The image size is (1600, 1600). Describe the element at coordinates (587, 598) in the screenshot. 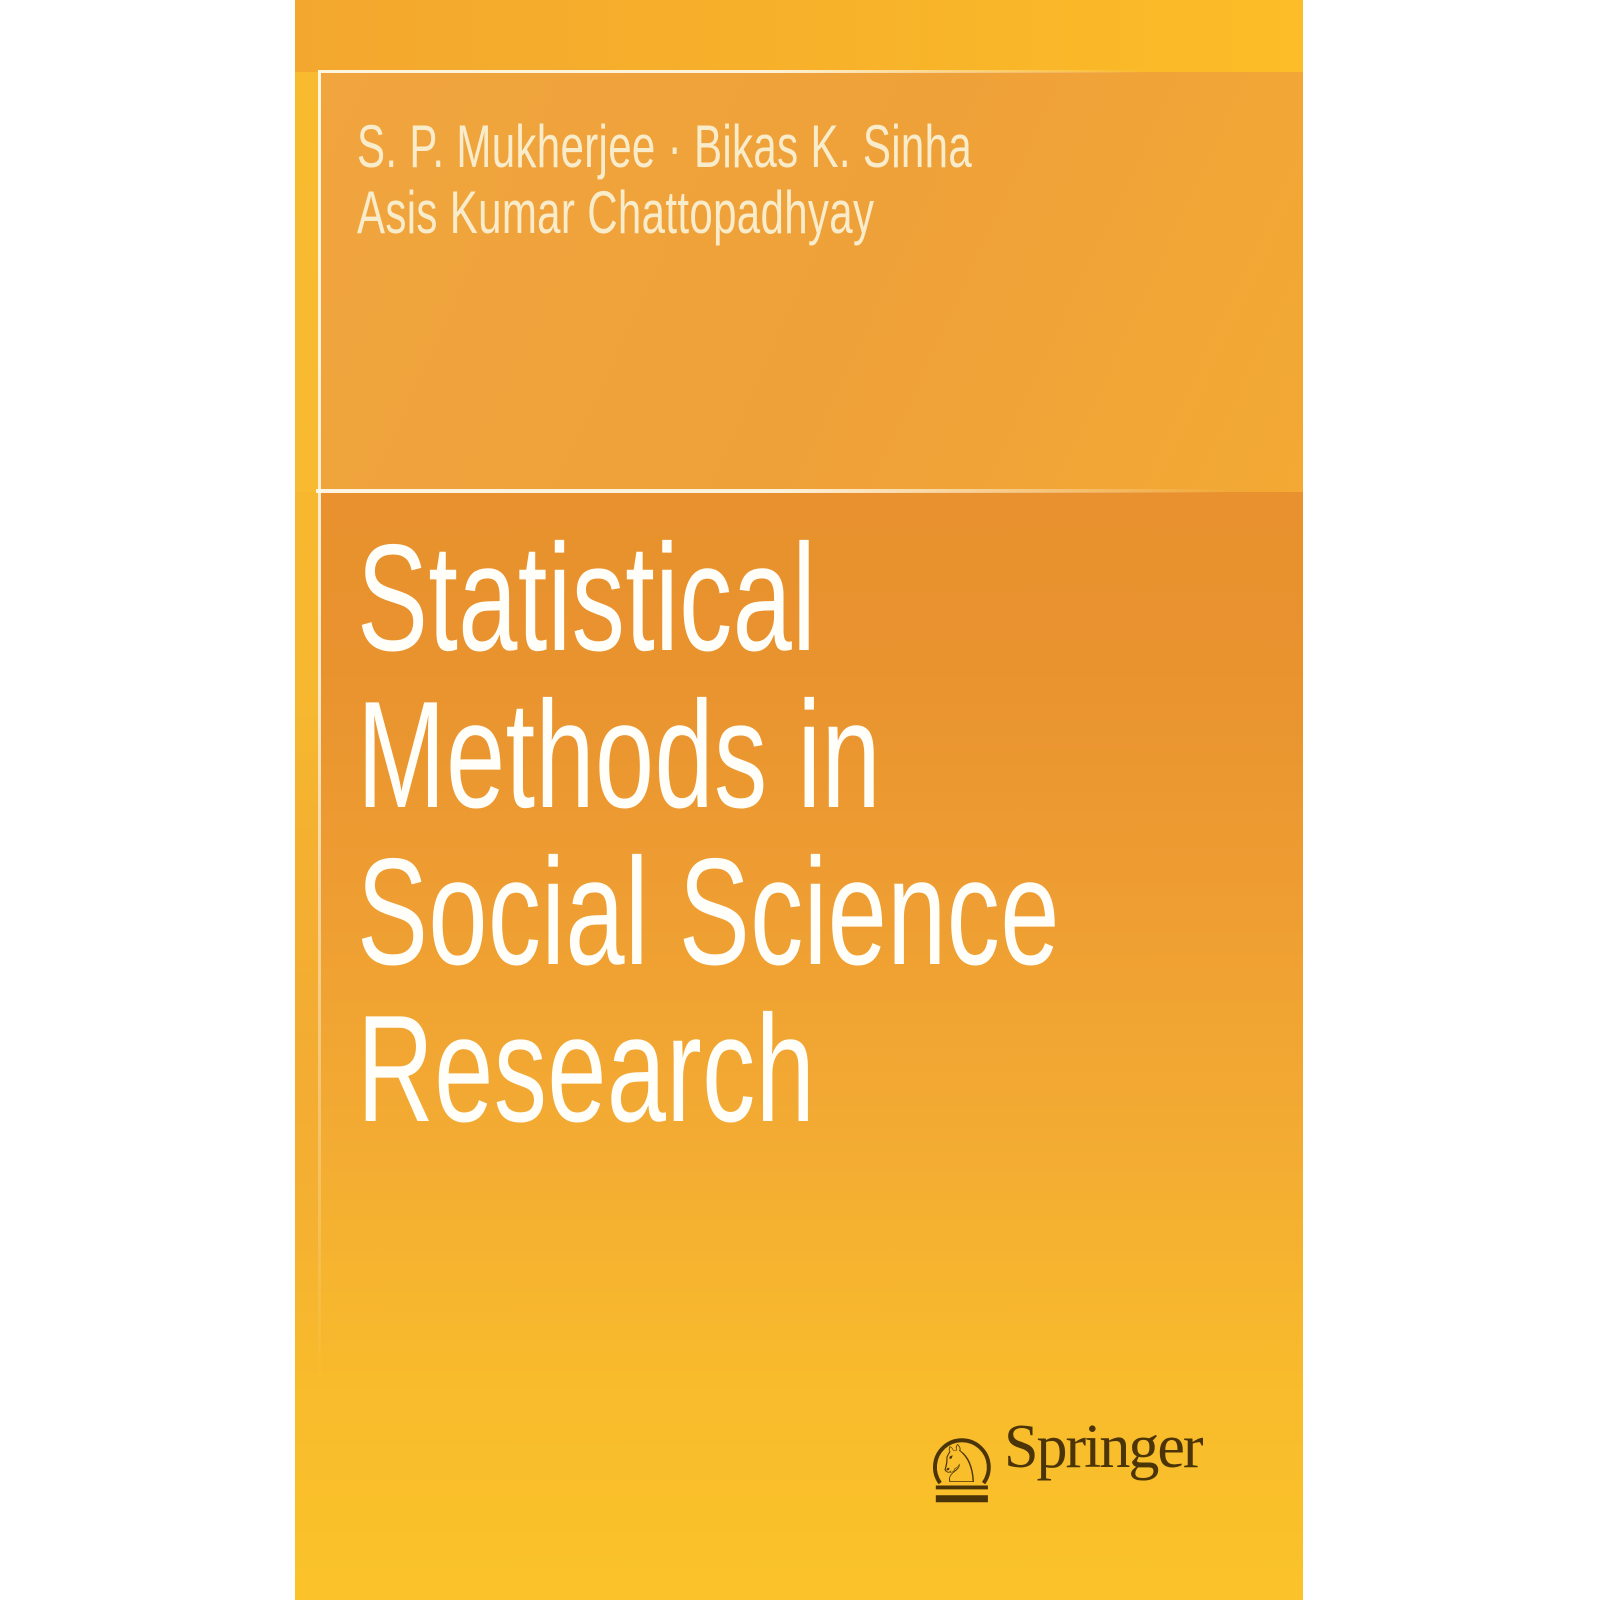

I see `book-title-line-1: Statistical` at that location.